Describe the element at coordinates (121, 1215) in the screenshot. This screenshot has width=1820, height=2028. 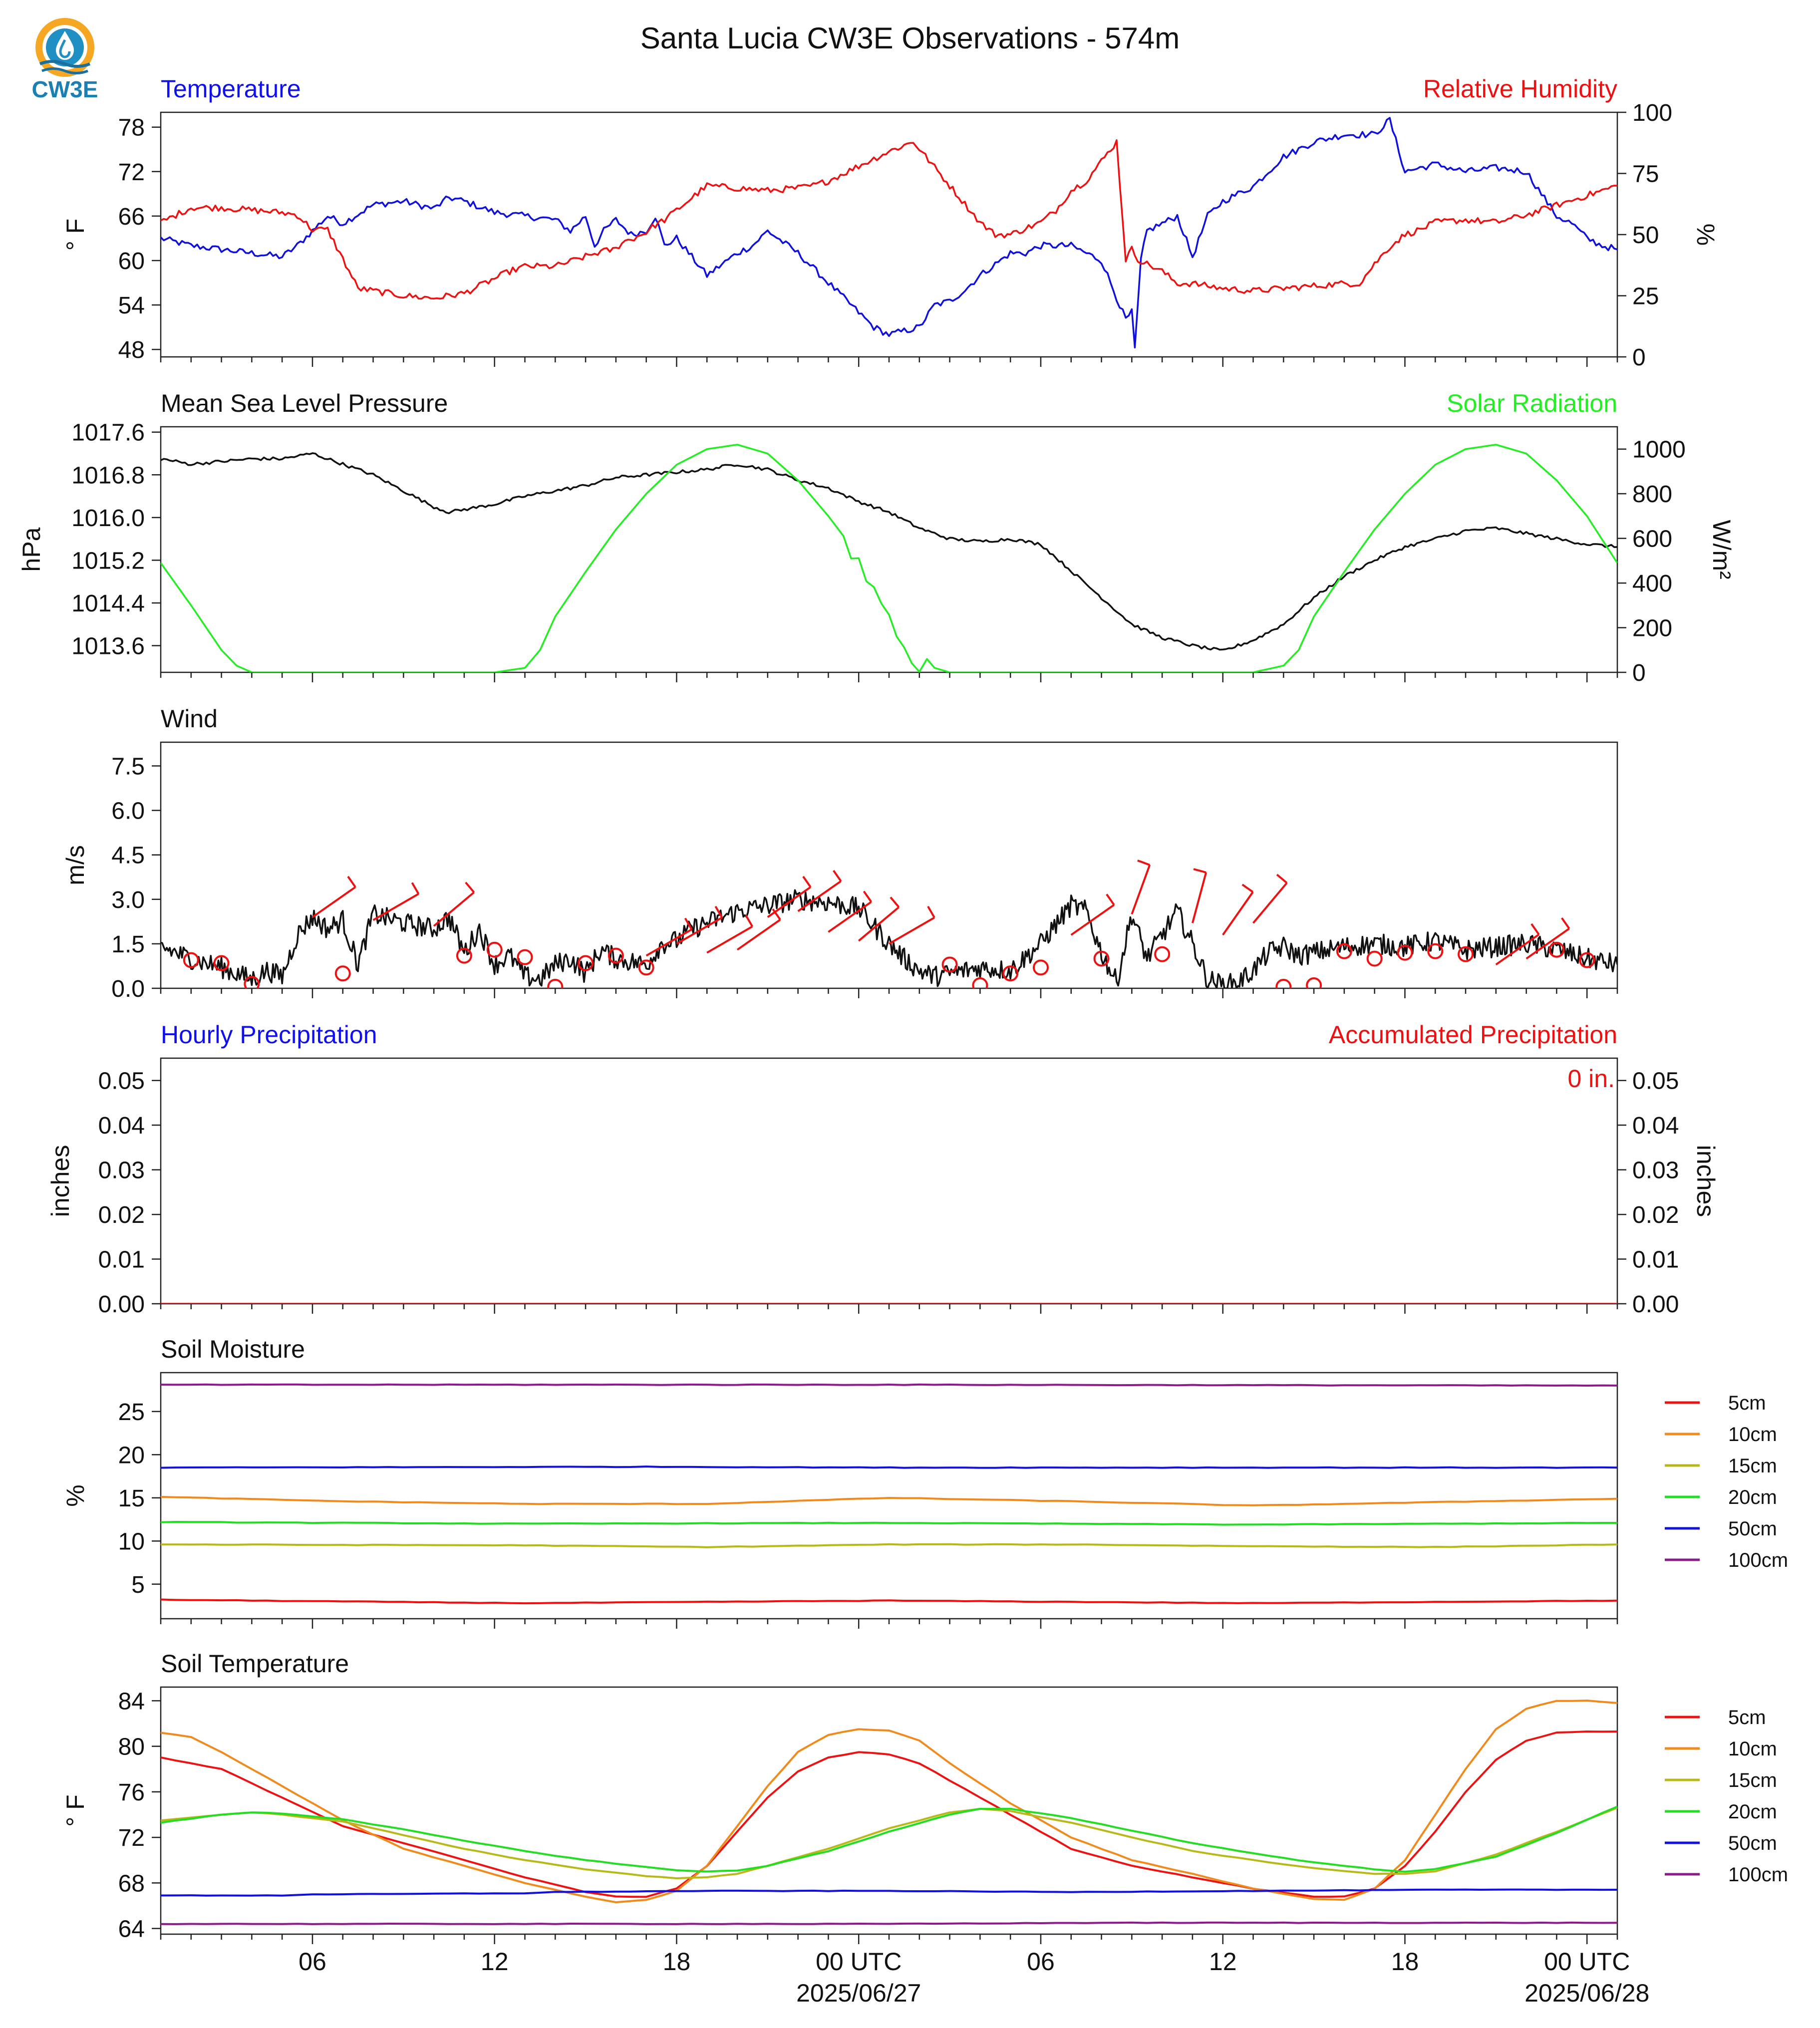
I see `y-tick-label: 0.02` at that location.